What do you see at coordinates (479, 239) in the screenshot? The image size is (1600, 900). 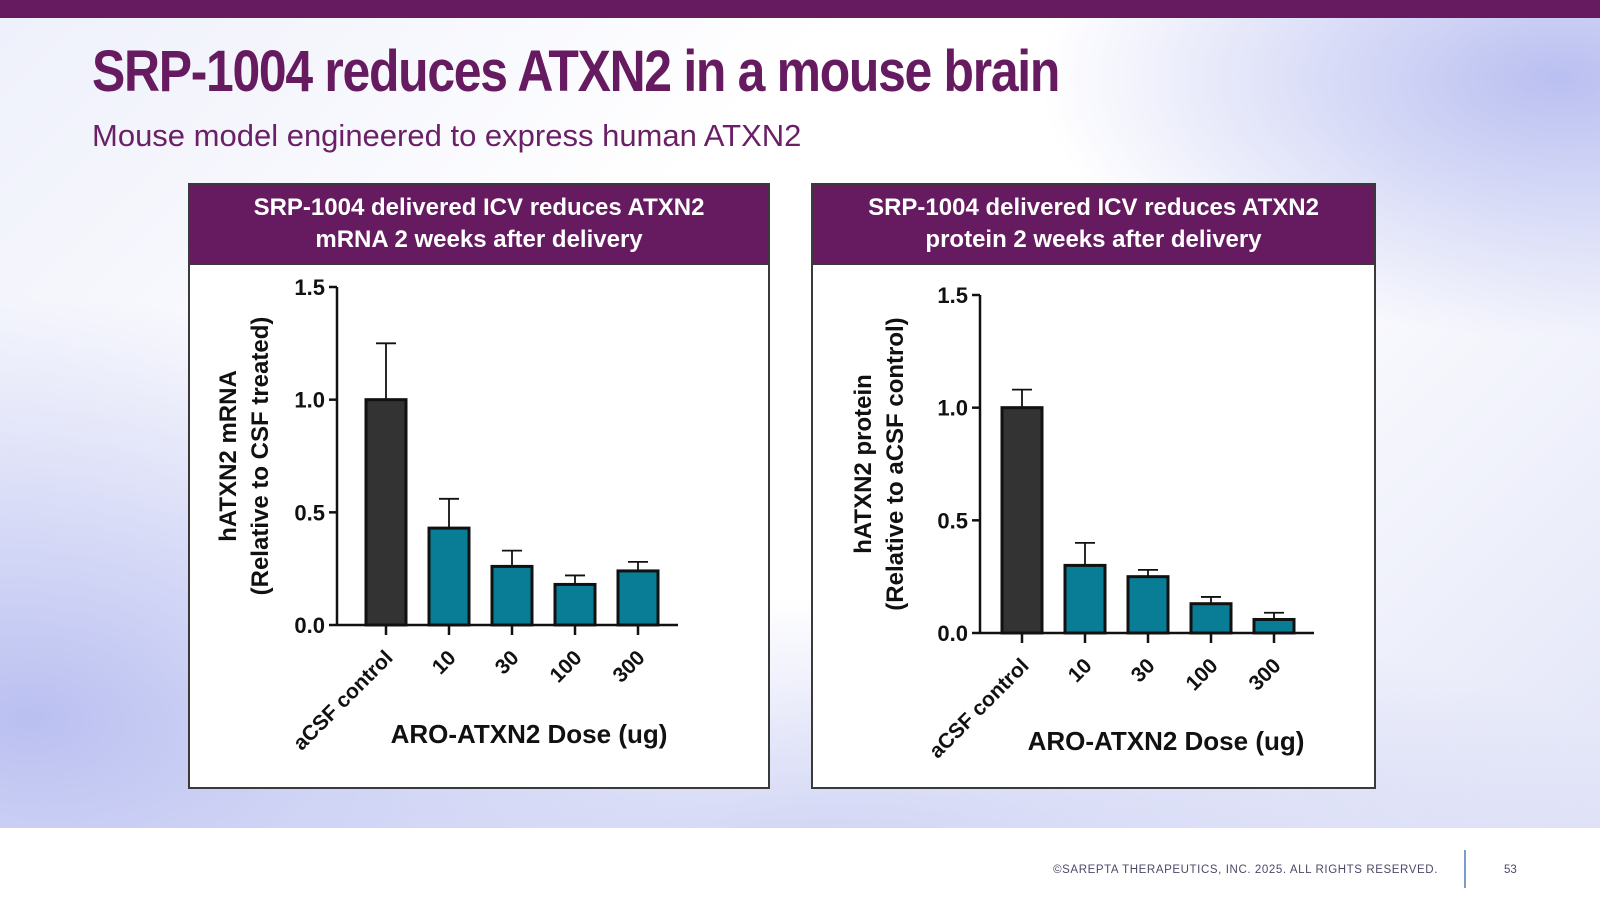 I see `mrna-panel-header-line2: mRNA 2 weeks after delivery` at bounding box center [479, 239].